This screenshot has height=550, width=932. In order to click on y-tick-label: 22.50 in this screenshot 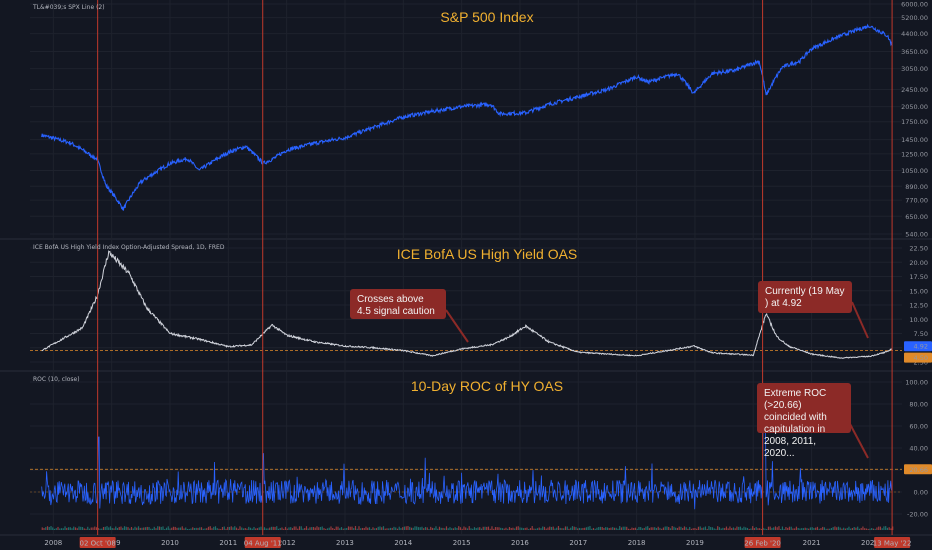, I will do `click(918, 249)`.